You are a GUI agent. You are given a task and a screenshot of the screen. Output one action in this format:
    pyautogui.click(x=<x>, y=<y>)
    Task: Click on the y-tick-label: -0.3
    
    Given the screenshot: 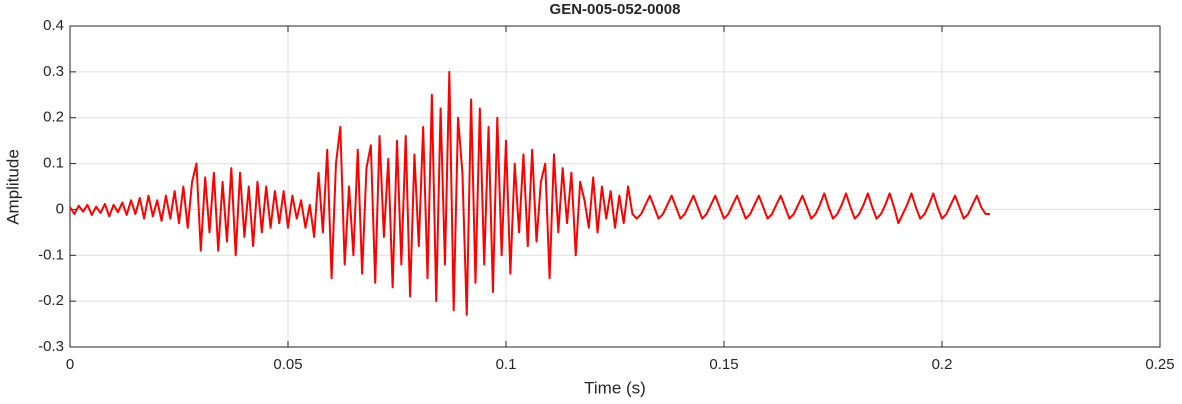 What is the action you would take?
    pyautogui.click(x=51, y=346)
    